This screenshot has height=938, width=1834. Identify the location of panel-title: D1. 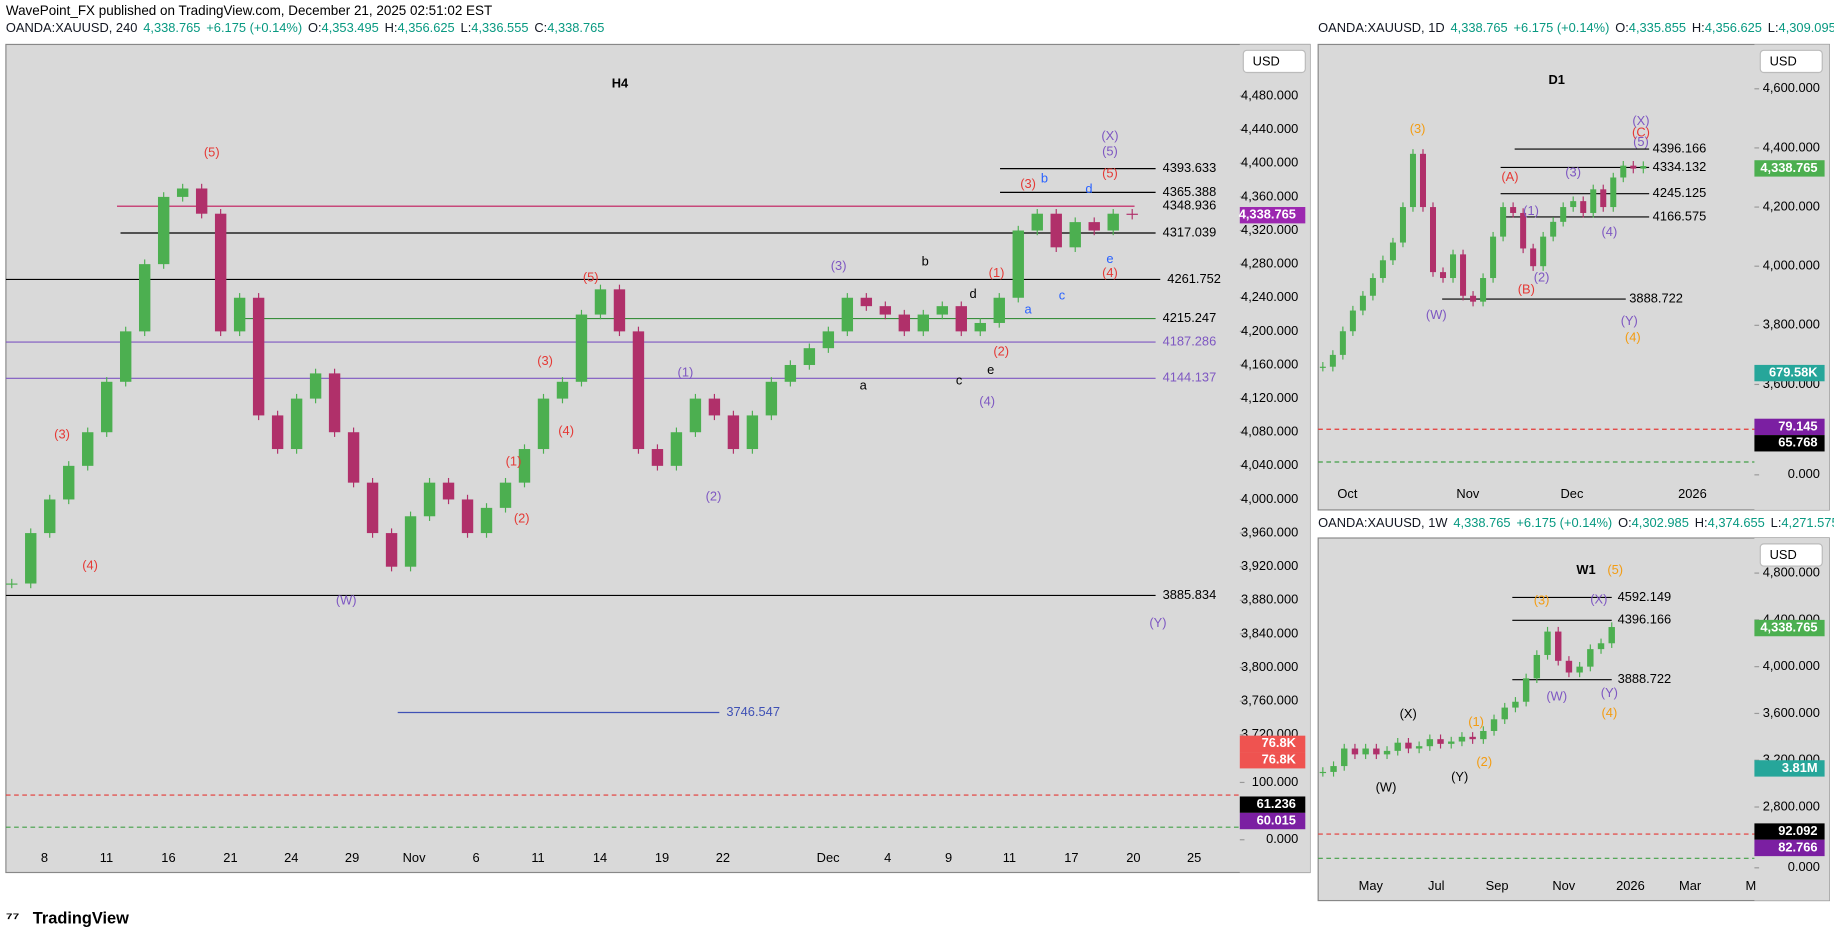
(1557, 79).